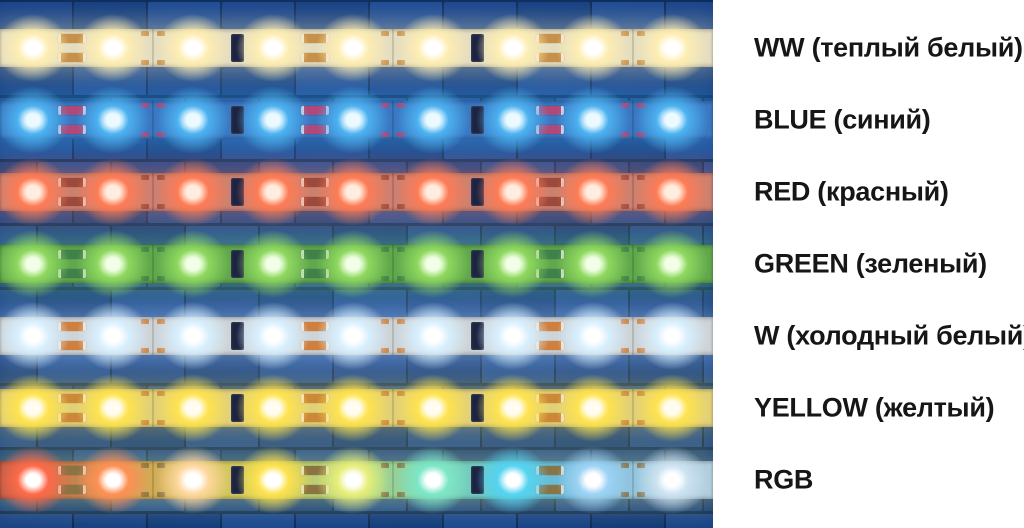  What do you see at coordinates (889, 335) in the screenshot?
I see `label-w: W (холодный белый)` at bounding box center [889, 335].